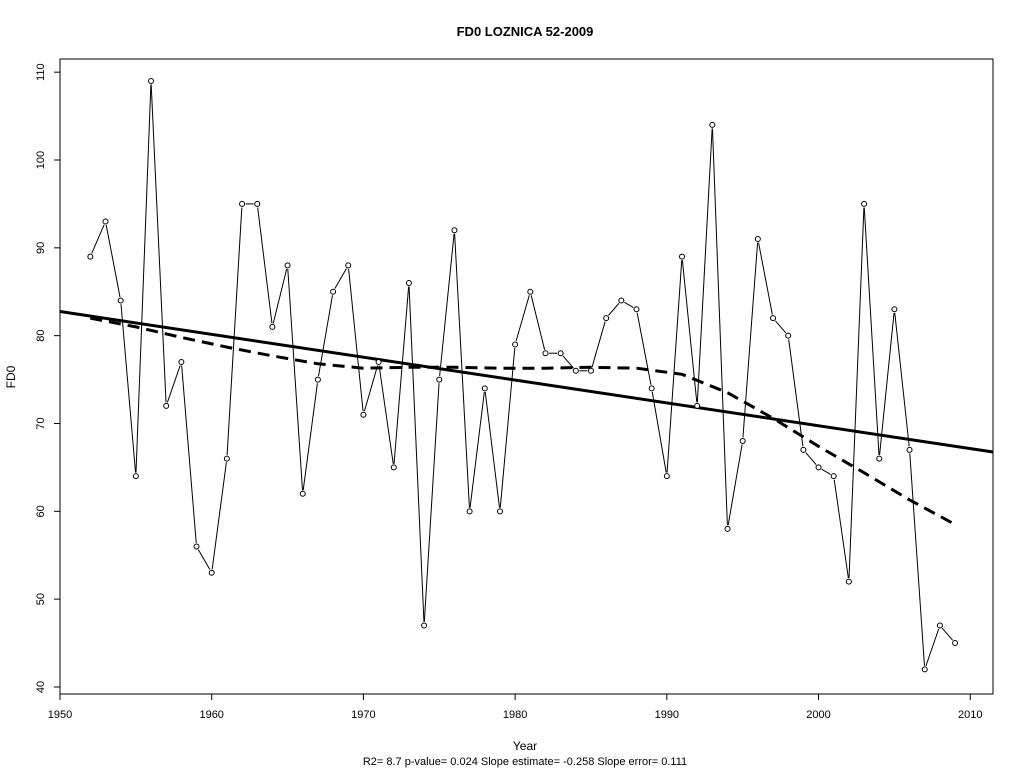 This screenshot has height=768, width=1024. What do you see at coordinates (41, 599) in the screenshot?
I see `y-tick-label: 50` at bounding box center [41, 599].